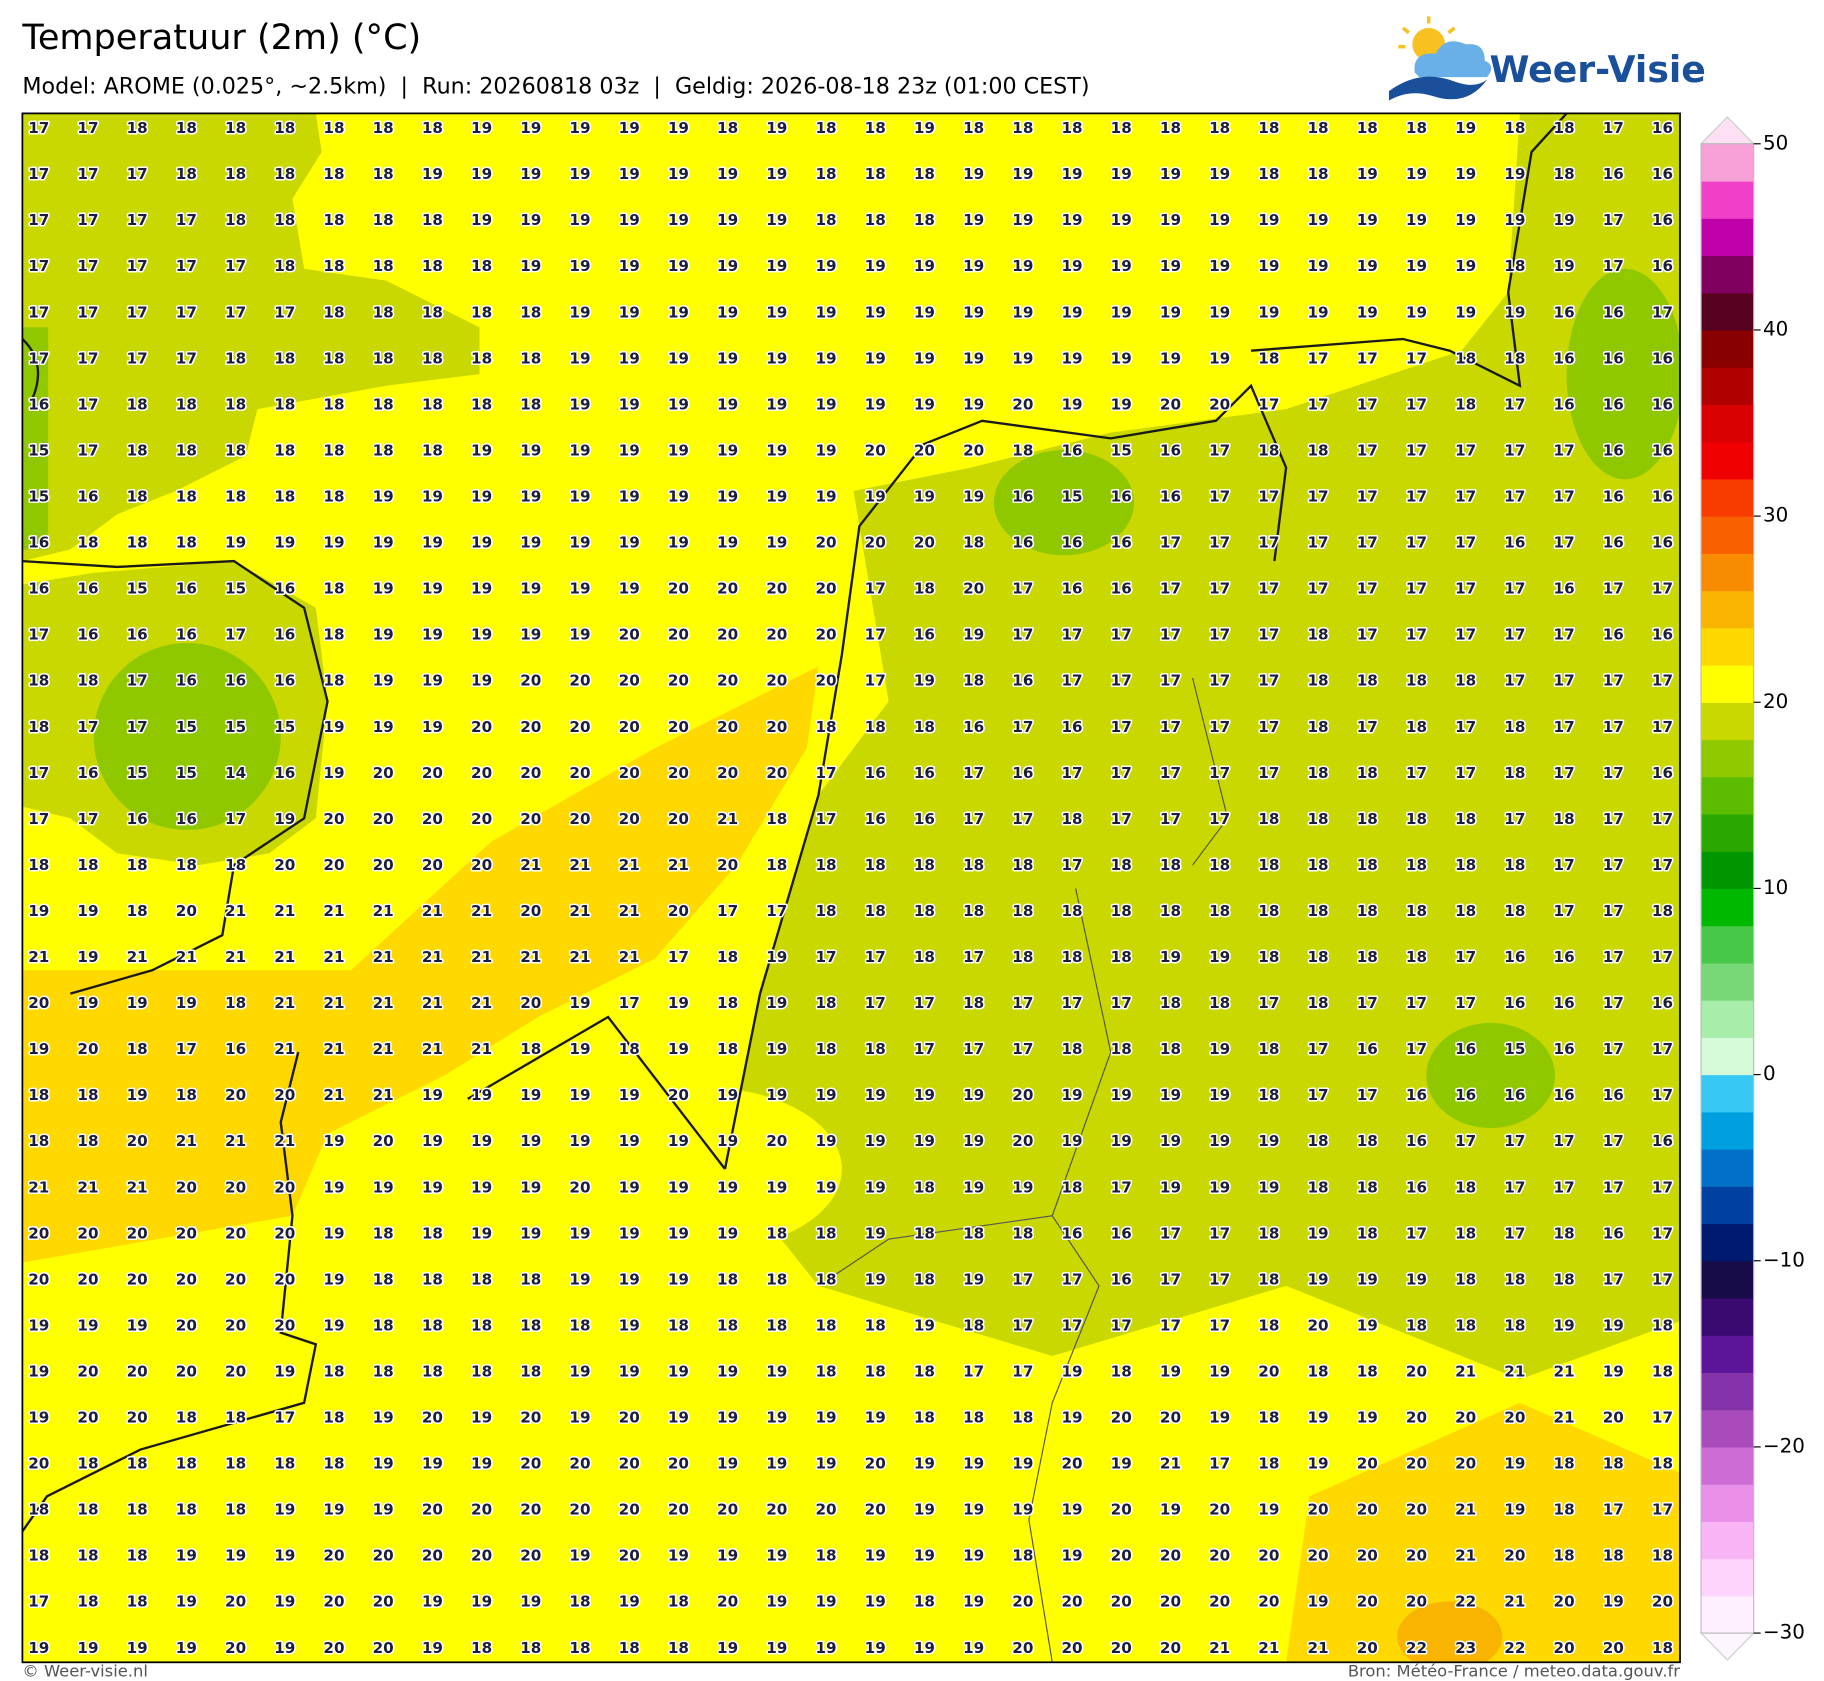 The image size is (1824, 1681). Describe the element at coordinates (1784, 1632) in the screenshot. I see `colorbar-tick-label: −30` at that location.